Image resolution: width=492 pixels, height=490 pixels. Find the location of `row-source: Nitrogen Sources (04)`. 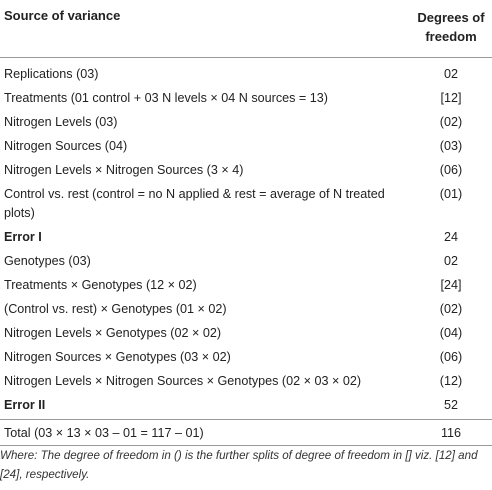

row-source: Nitrogen Sources (04) is located at coordinates (66, 146).